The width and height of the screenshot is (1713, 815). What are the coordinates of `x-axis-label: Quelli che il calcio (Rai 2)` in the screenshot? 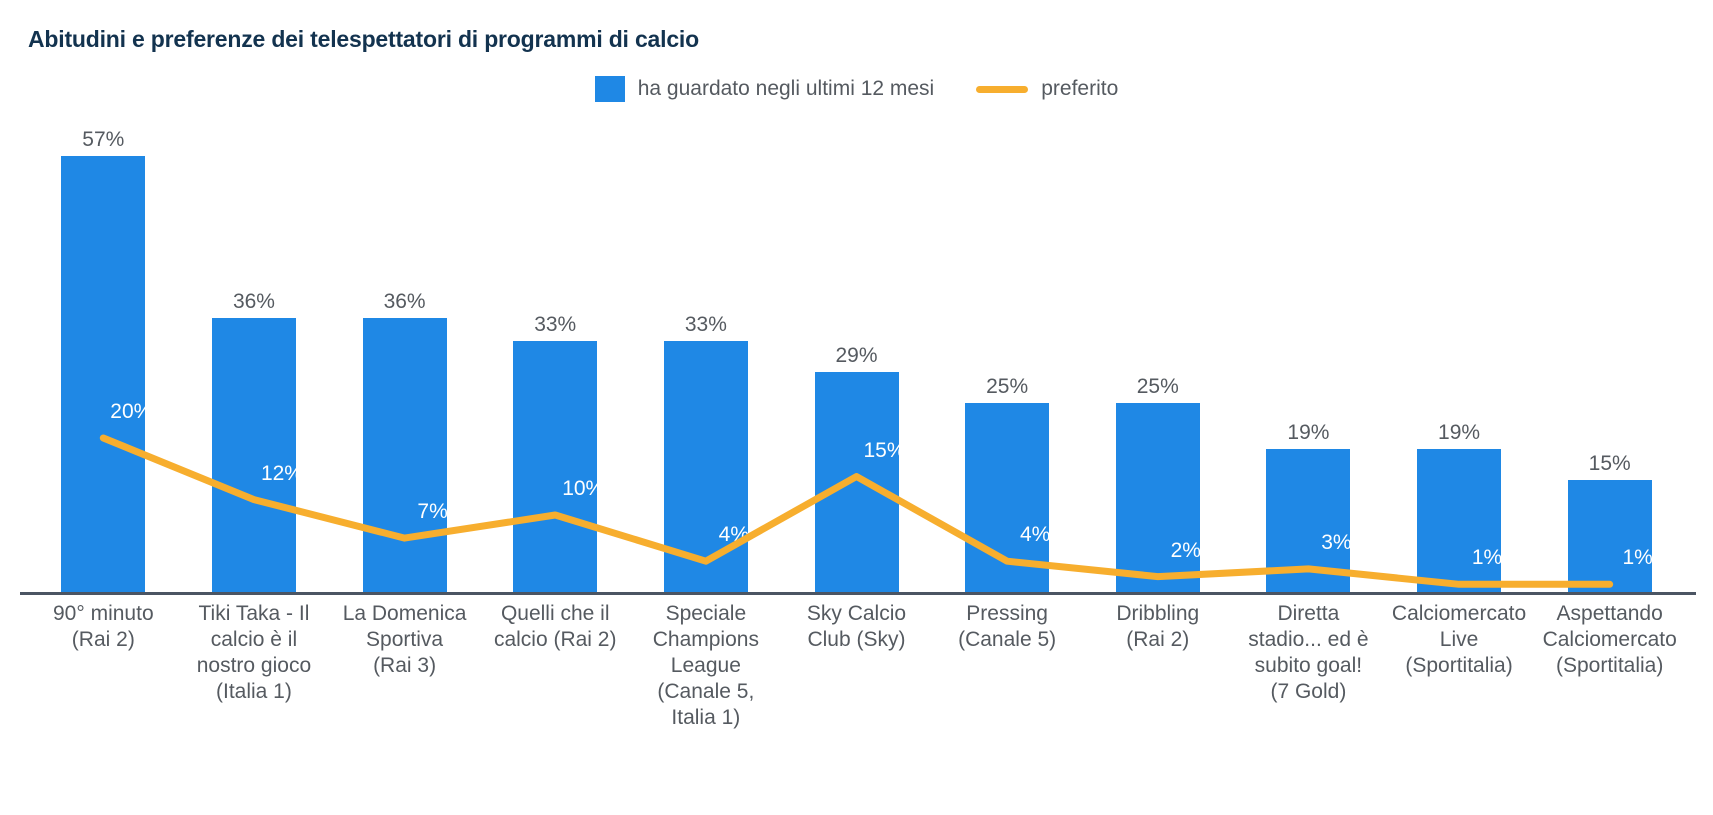 It's located at (555, 627).